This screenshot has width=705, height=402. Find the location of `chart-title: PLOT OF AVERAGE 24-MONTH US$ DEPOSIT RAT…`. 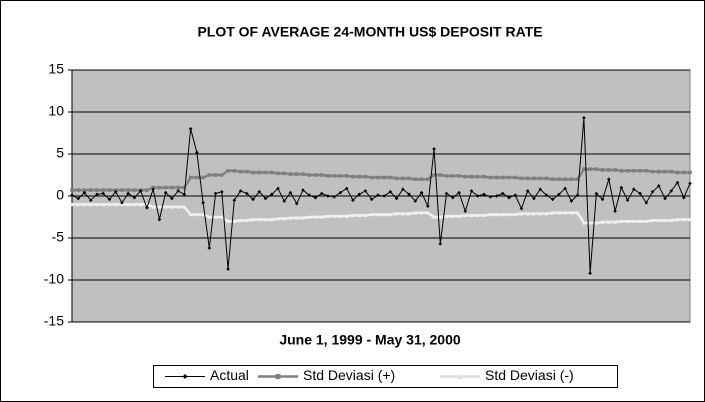

chart-title: PLOT OF AVERAGE 24-MONTH US$ DEPOSIT RAT… is located at coordinates (369, 32).